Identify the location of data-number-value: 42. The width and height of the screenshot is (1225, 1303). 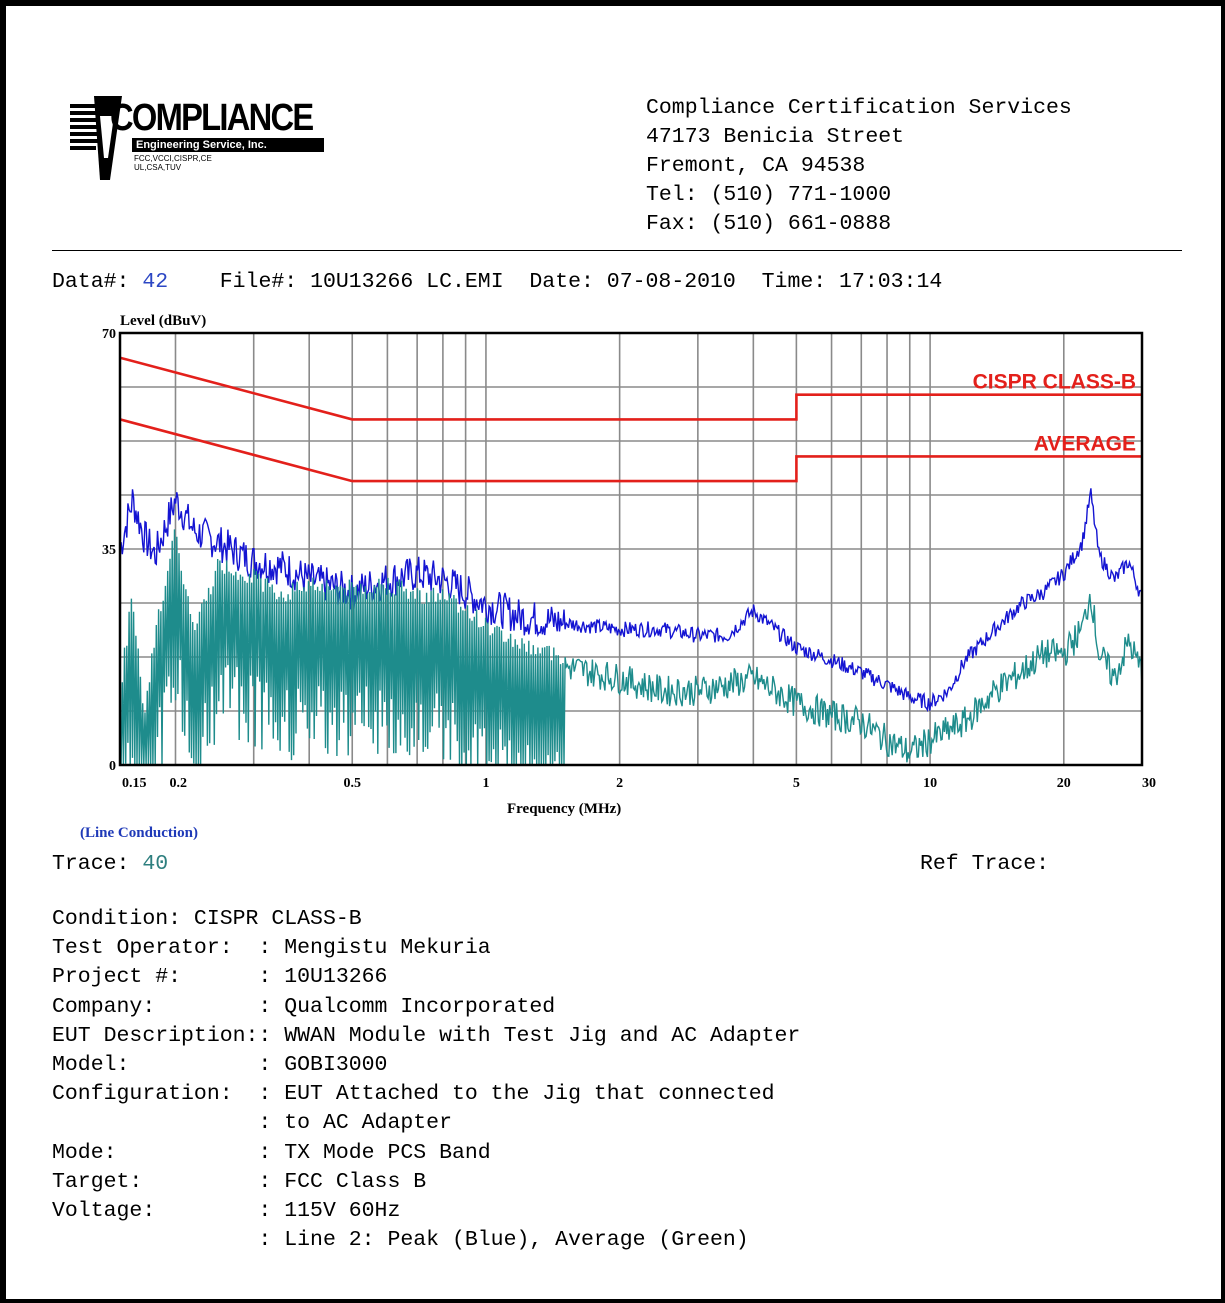
(155, 282).